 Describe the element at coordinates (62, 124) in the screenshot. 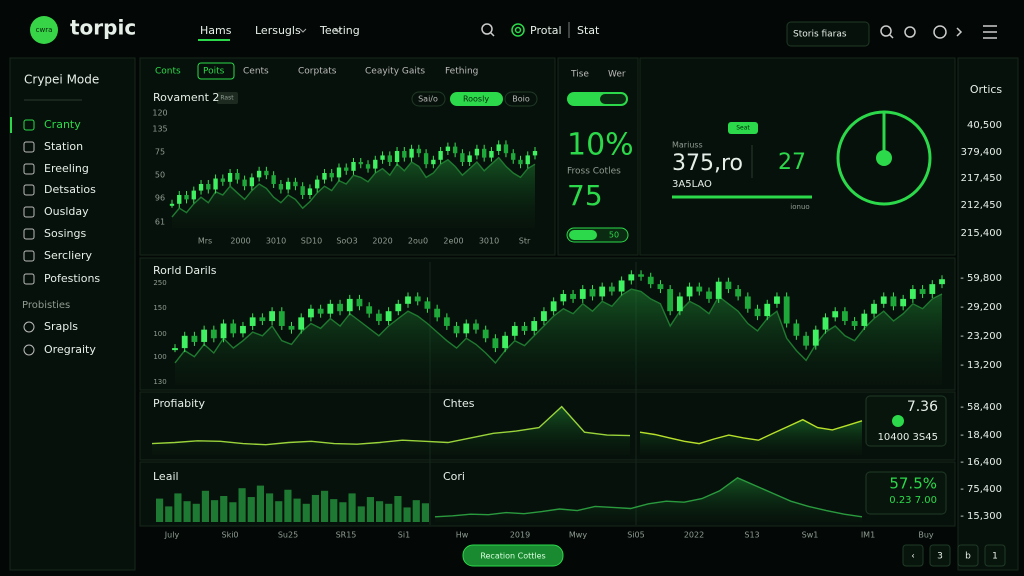

I see `sidebar-item: Cranty` at that location.